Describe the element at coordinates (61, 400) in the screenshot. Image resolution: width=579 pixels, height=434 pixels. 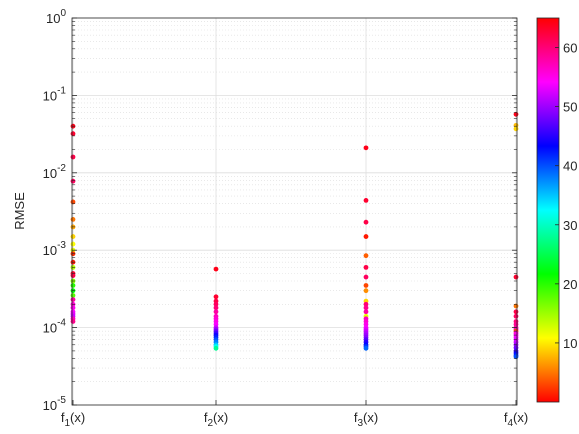
I see `y-tick-exponent: -5` at that location.